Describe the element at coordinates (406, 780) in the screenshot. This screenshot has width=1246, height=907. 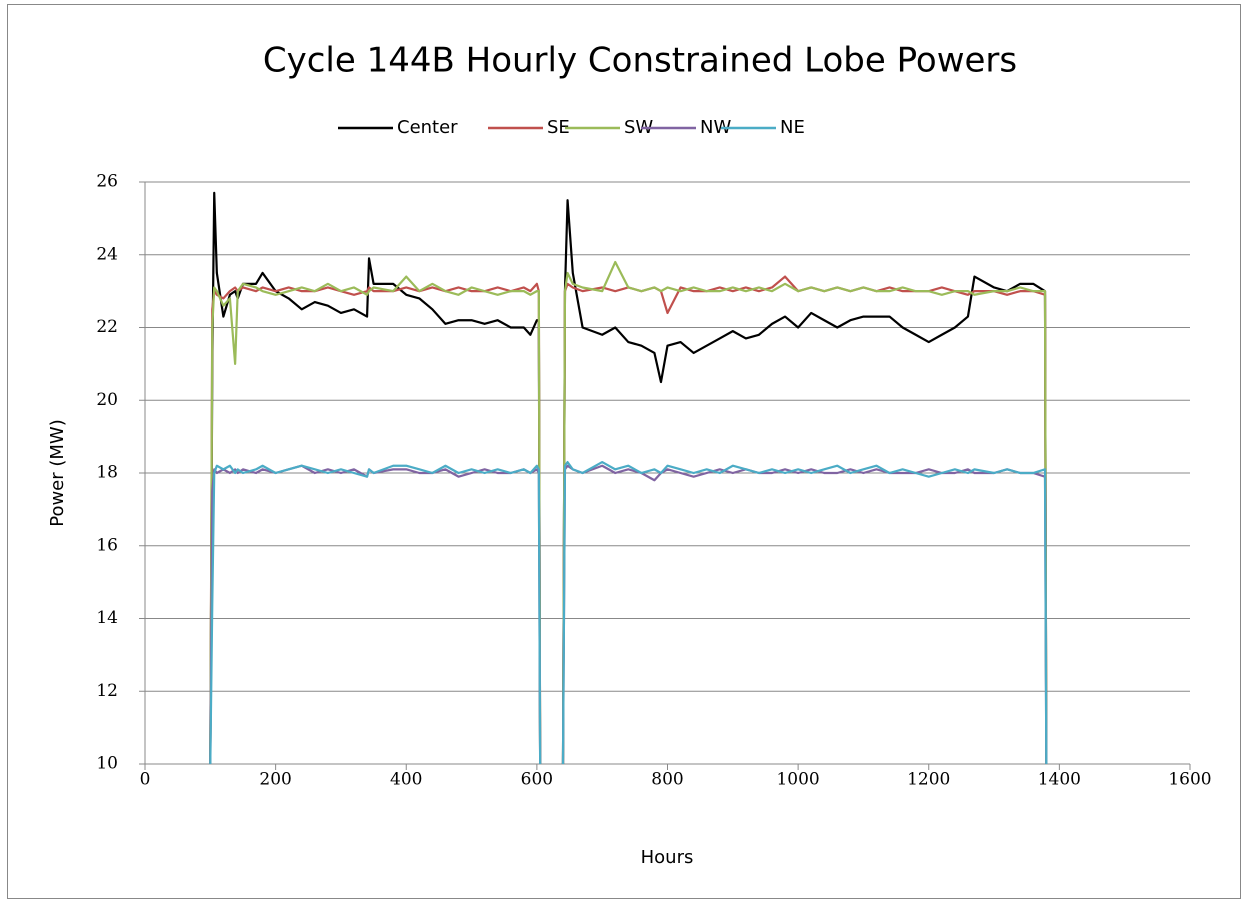
I see `x-tick-label: 400` at that location.